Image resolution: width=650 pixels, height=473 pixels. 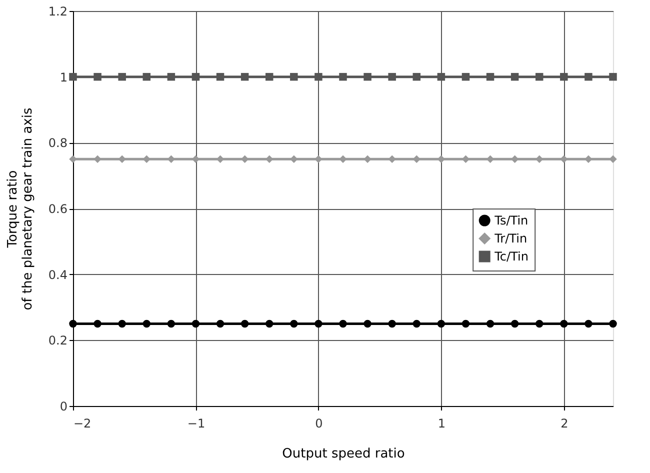 I want to click on x-axis-title: Output speed ratio, so click(x=343, y=454).